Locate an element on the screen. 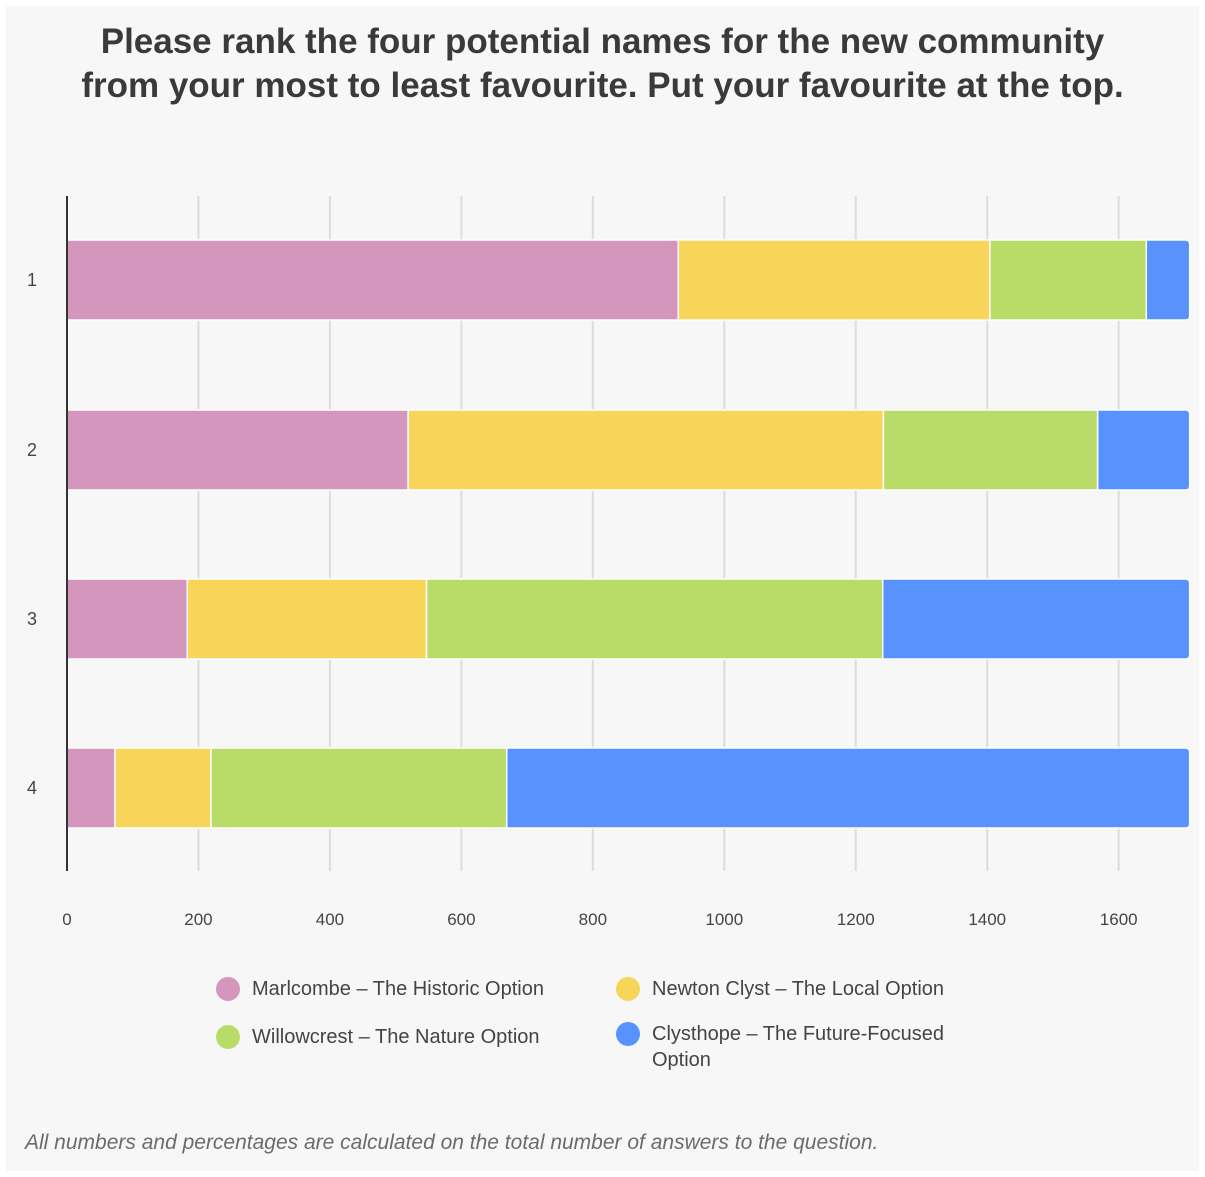 The width and height of the screenshot is (1205, 1177). x-tick-label: 1400 is located at coordinates (987, 919).